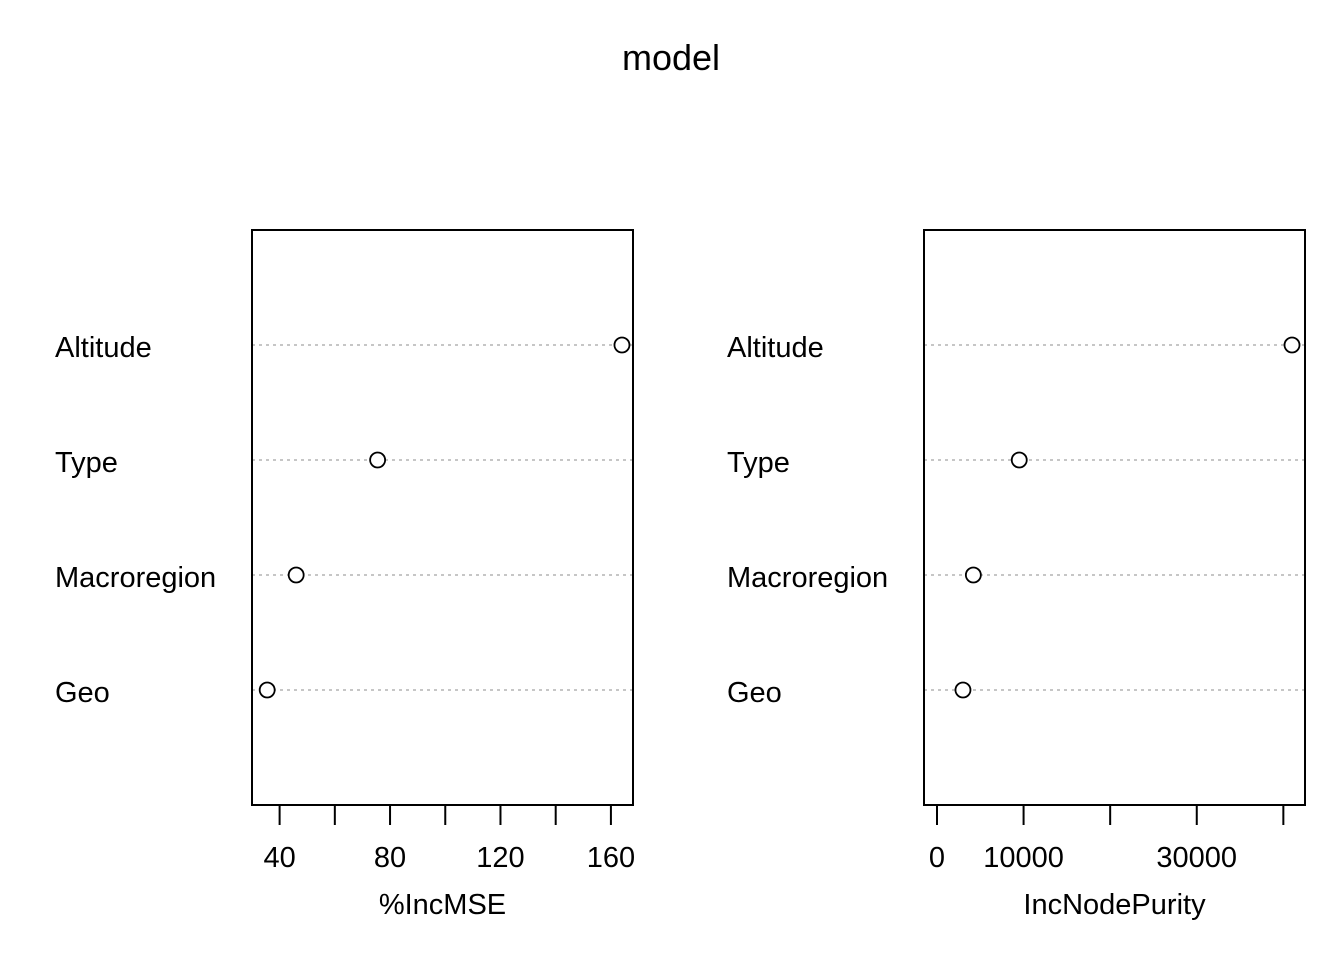 The height and width of the screenshot is (960, 1344). I want to click on x-tick-label: 30000, so click(1196, 858).